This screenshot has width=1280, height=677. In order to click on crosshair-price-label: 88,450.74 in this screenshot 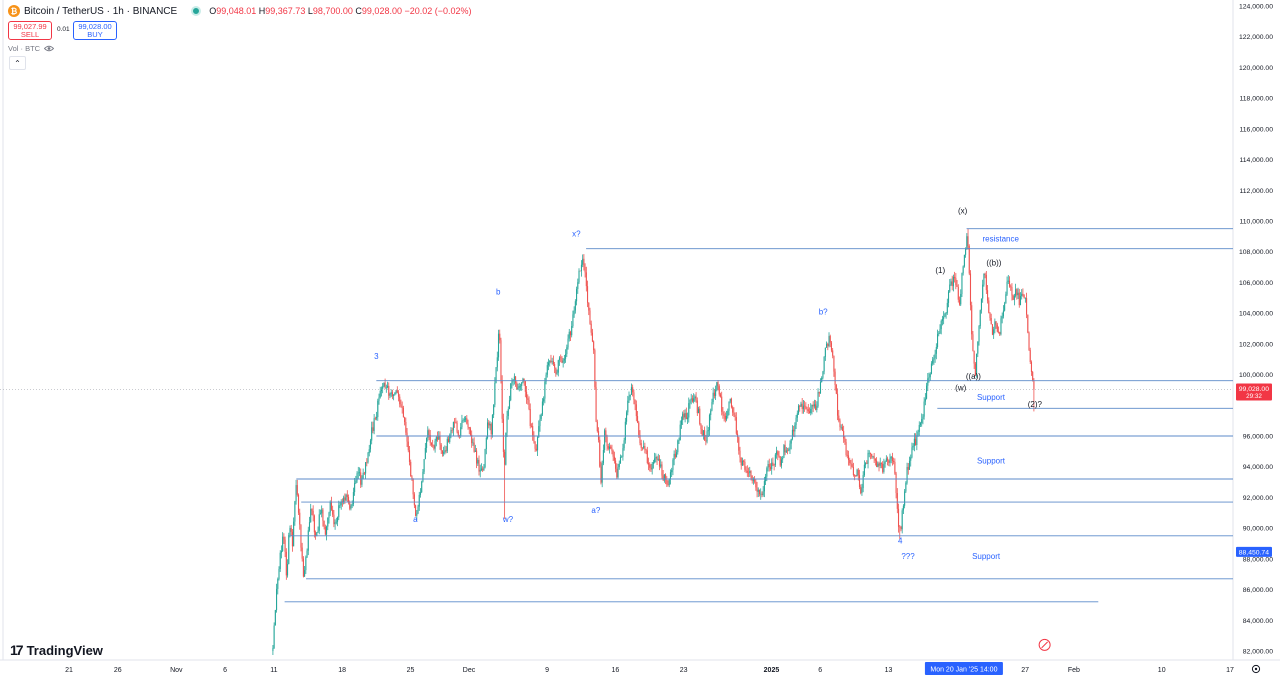, I will do `click(1254, 552)`.